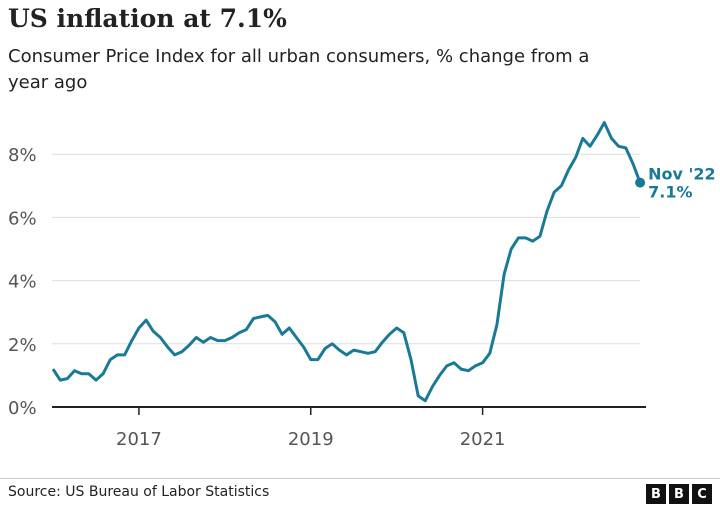  Describe the element at coordinates (682, 174) in the screenshot. I see `annotation-label: Nov '22` at that location.